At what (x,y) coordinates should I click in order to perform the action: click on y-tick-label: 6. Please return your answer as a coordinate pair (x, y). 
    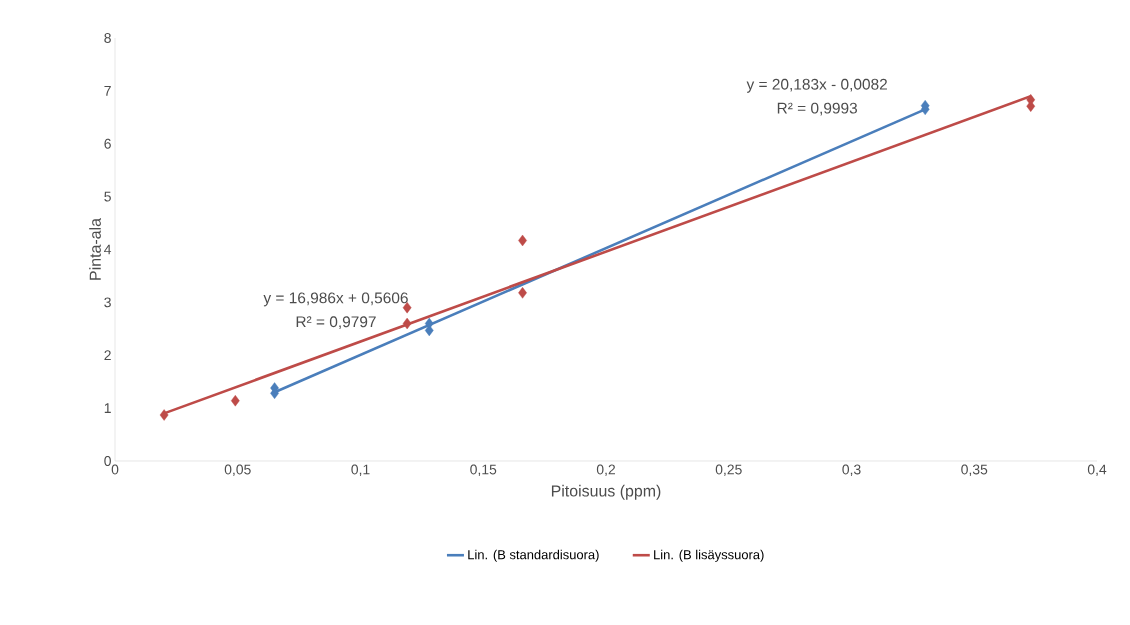
    Looking at the image, I should click on (107, 143).